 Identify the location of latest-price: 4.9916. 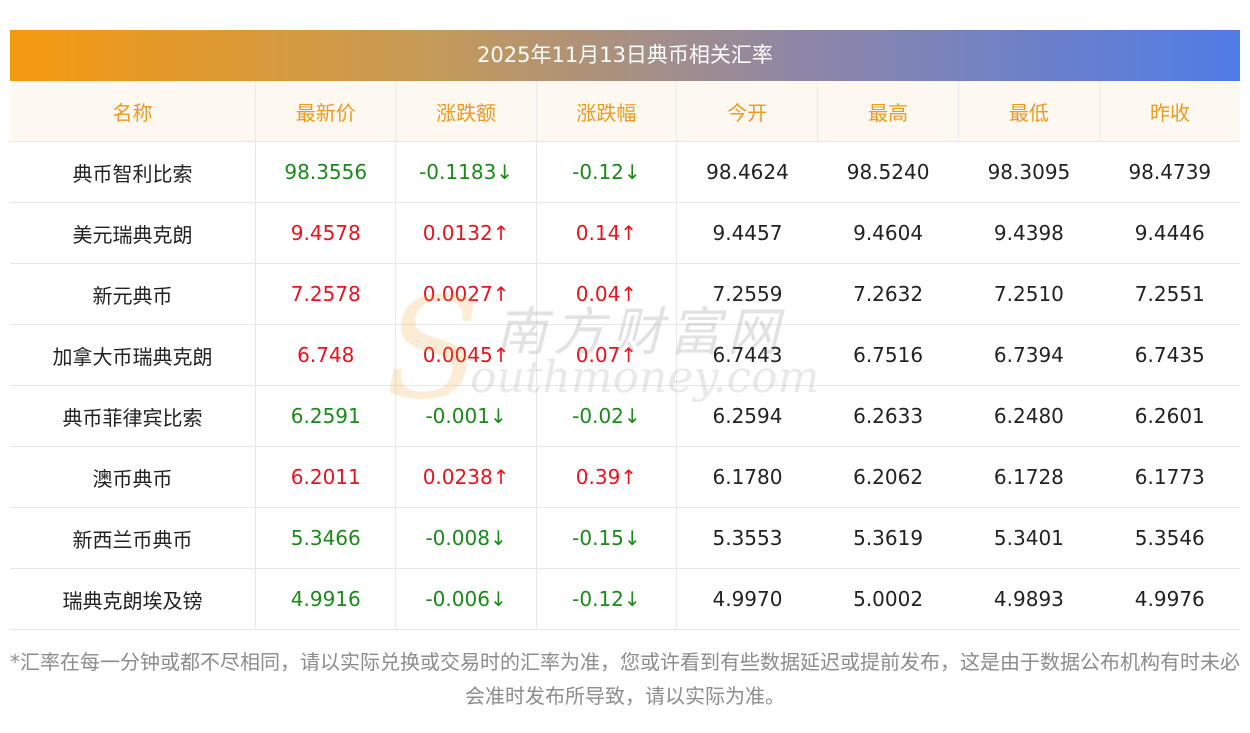
(326, 599).